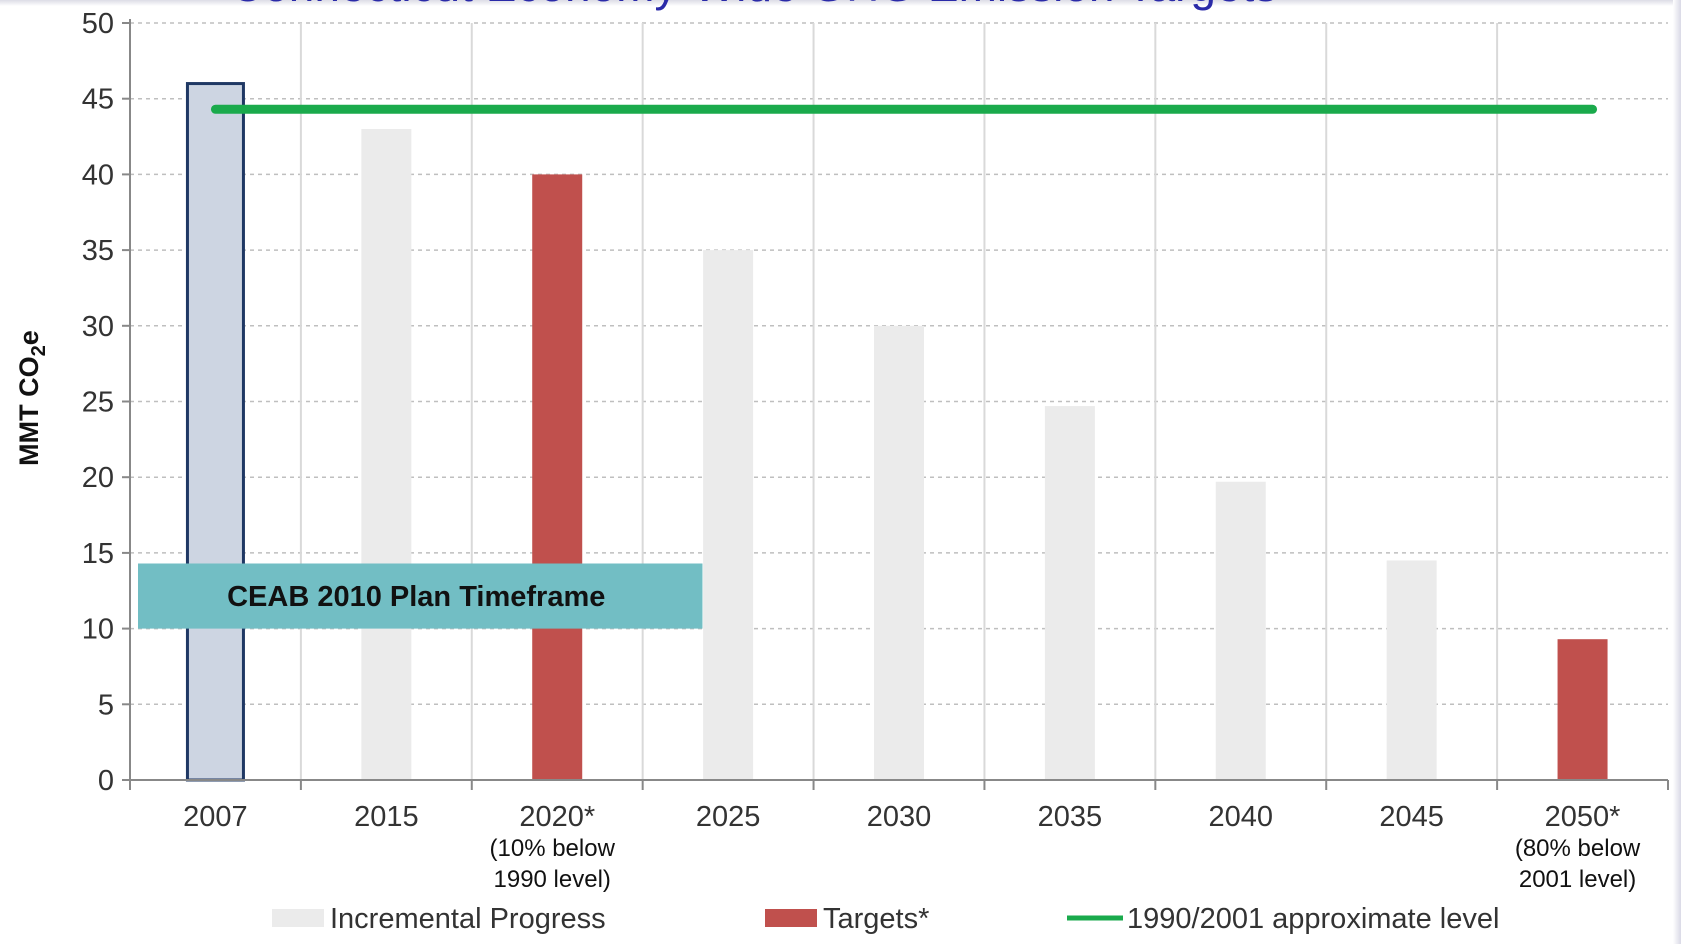  I want to click on legend-targets-swatch, so click(791, 918).